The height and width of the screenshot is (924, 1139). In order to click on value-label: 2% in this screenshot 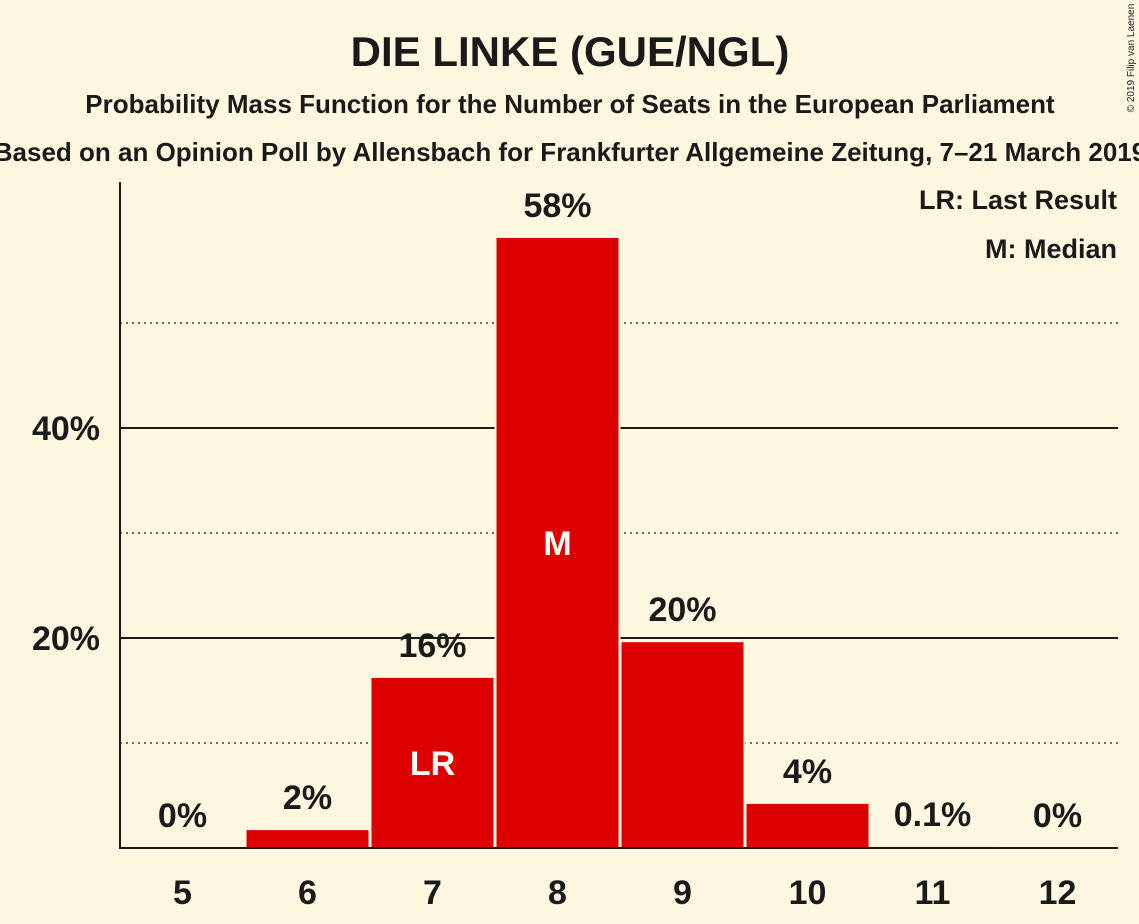, I will do `click(307, 798)`.